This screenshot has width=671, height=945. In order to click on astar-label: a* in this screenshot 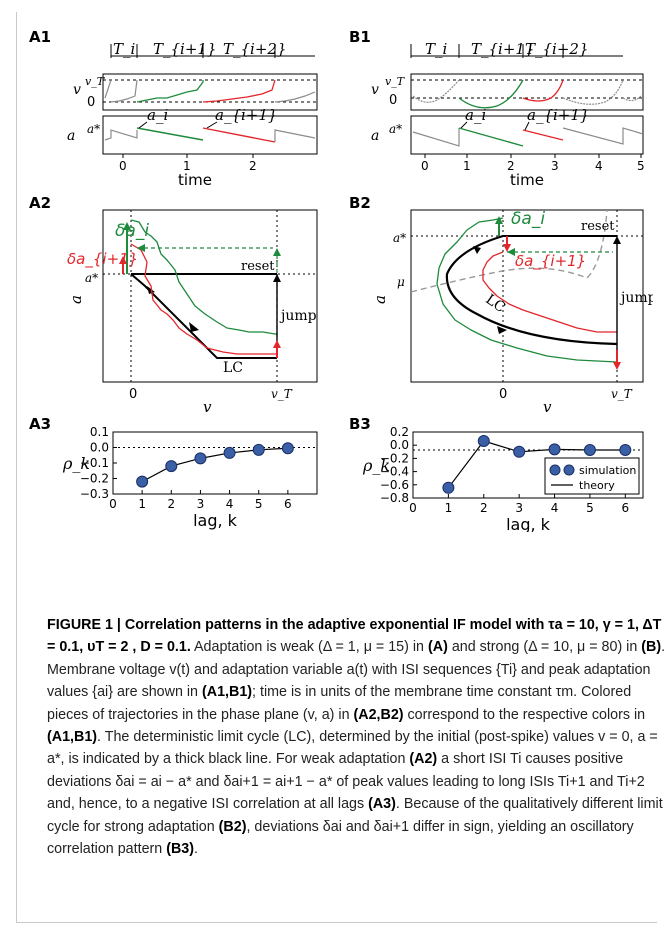, I will do `click(93, 129)`.